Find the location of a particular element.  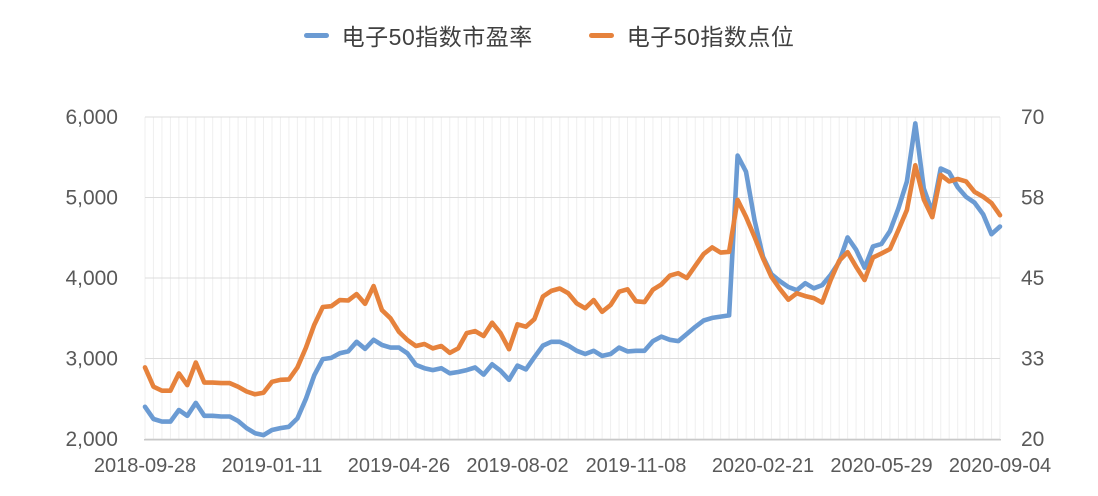

y-right-tick-label: 20 is located at coordinates (1032, 439).